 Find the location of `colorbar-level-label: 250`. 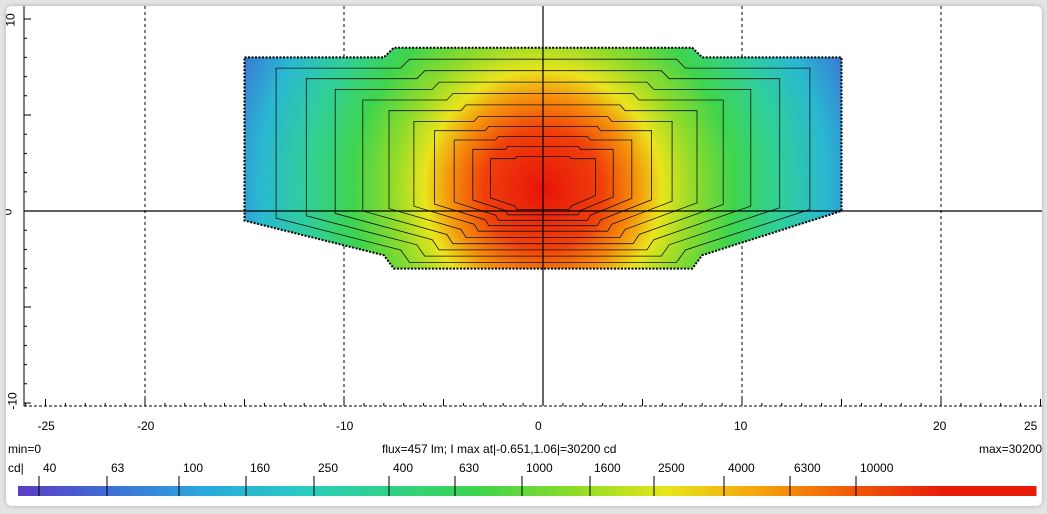

colorbar-level-label: 250 is located at coordinates (328, 468).